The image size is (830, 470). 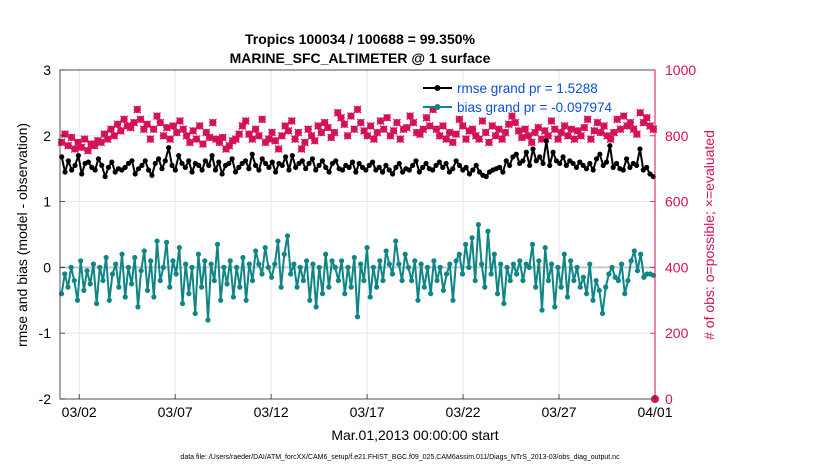 I want to click on left-tick-label: 0, so click(x=47, y=267).